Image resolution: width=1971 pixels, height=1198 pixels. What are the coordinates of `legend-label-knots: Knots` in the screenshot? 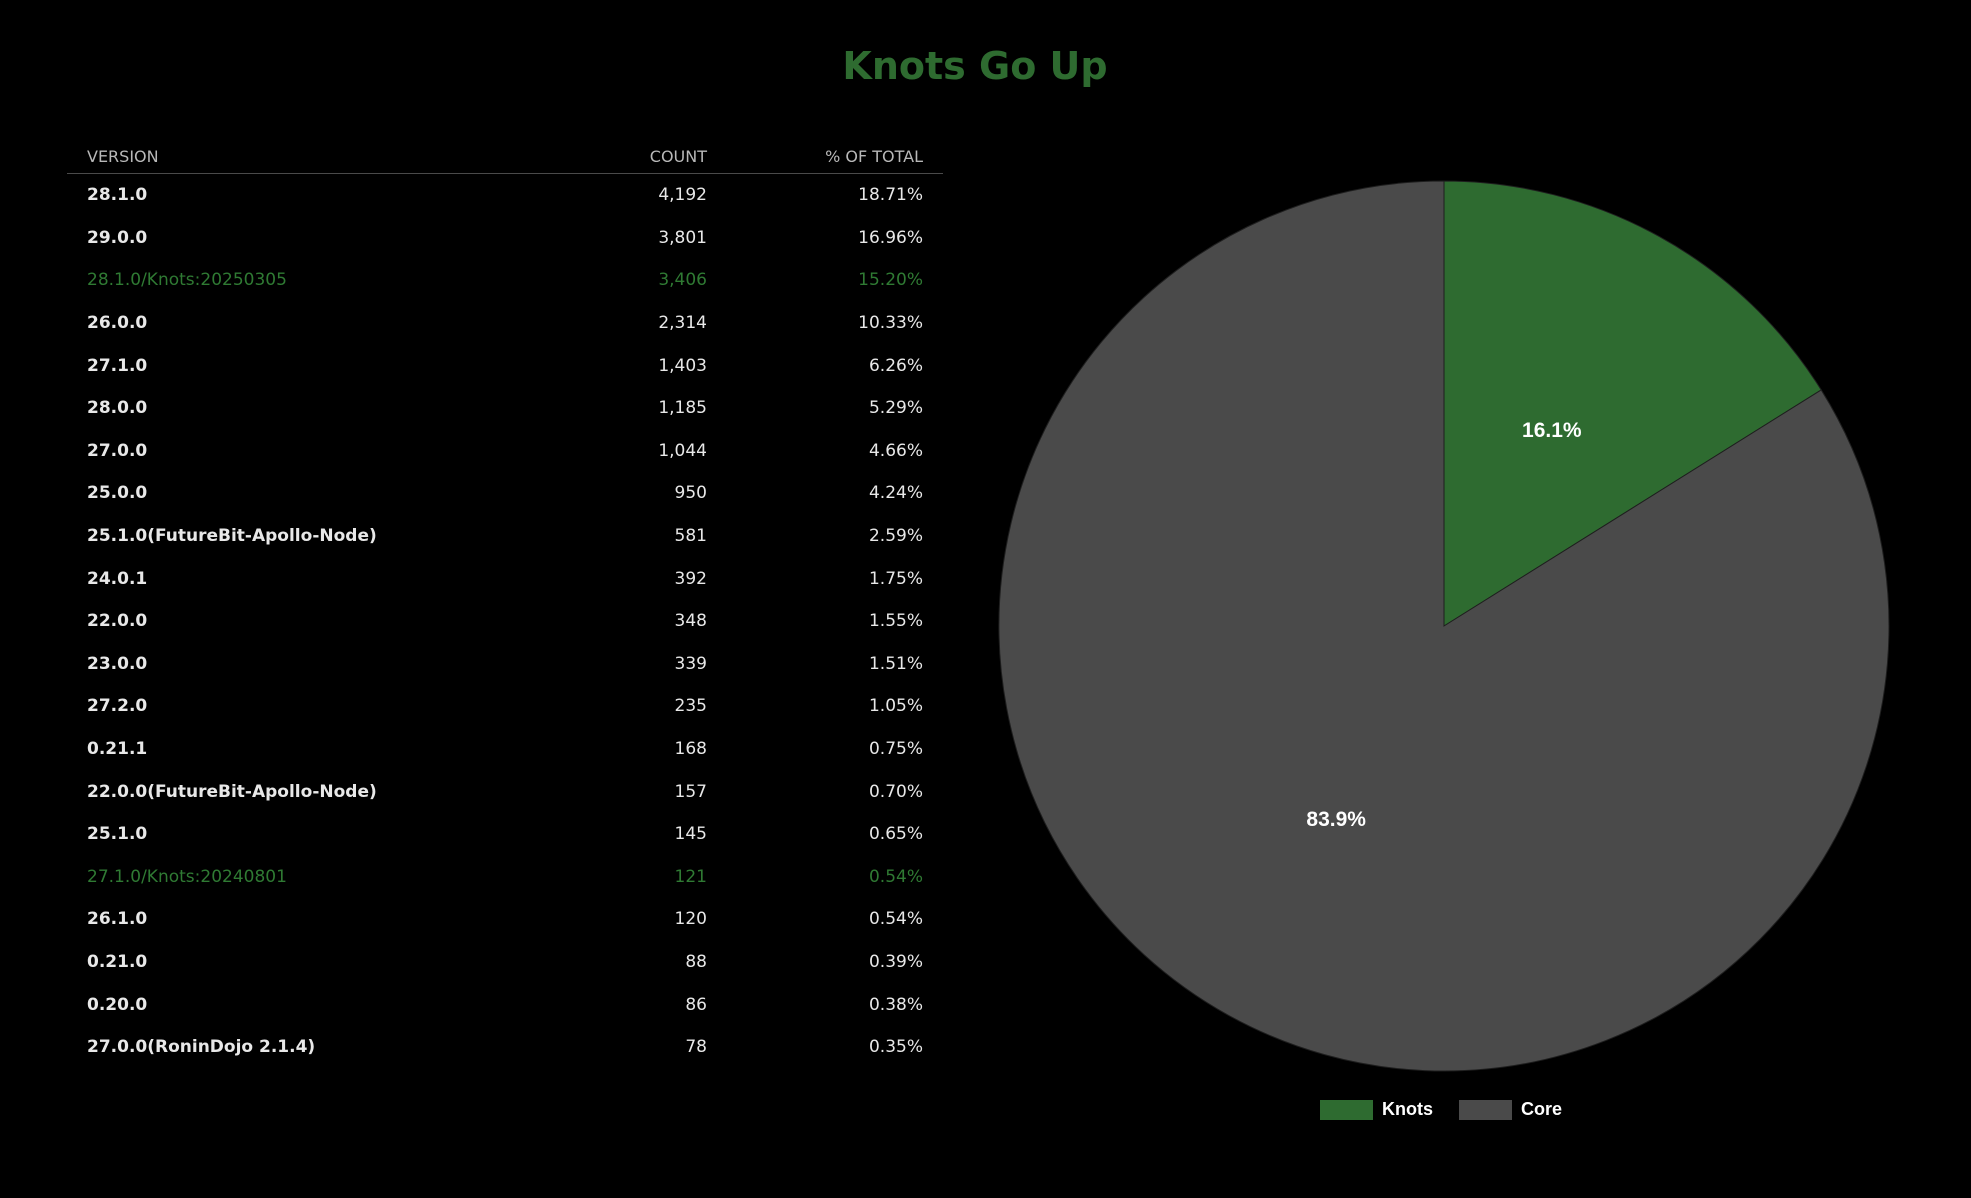 It's located at (1407, 1109).